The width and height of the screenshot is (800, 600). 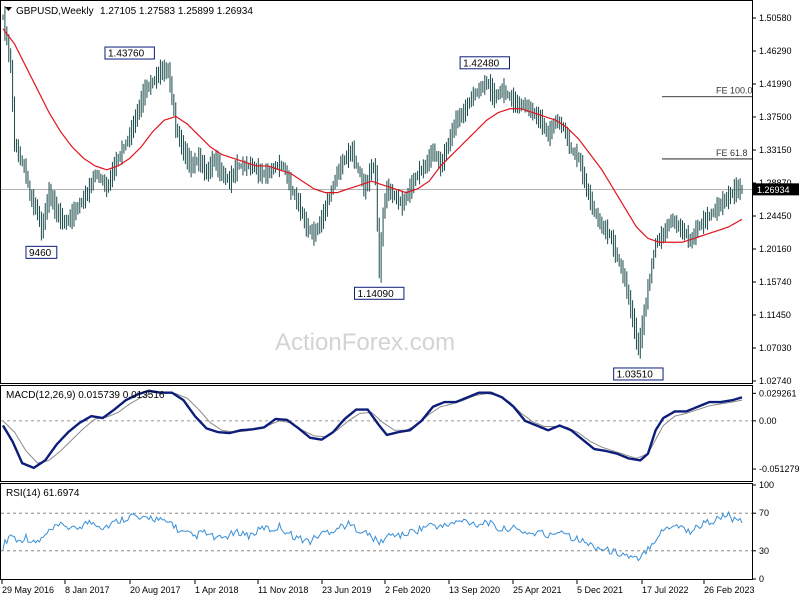 What do you see at coordinates (217, 590) in the screenshot?
I see `x-tick-label: 1 Apr 2018` at bounding box center [217, 590].